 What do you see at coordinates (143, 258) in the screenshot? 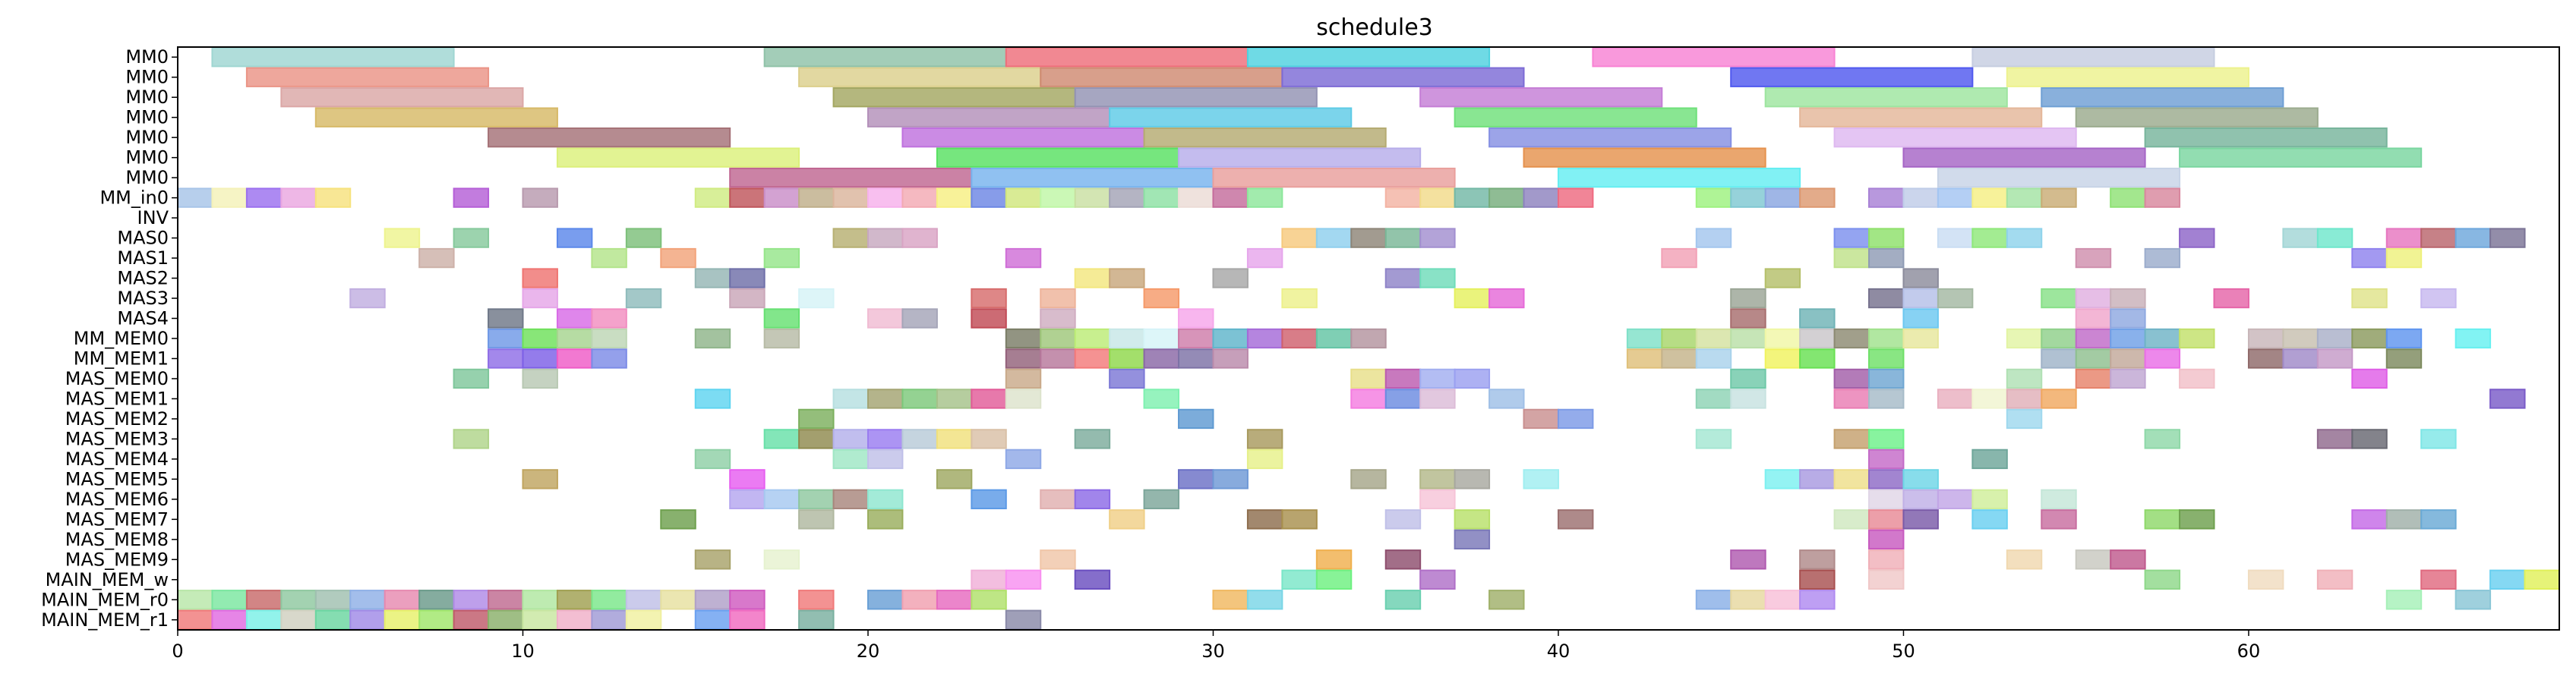
I see `row-label: MAS1` at bounding box center [143, 258].